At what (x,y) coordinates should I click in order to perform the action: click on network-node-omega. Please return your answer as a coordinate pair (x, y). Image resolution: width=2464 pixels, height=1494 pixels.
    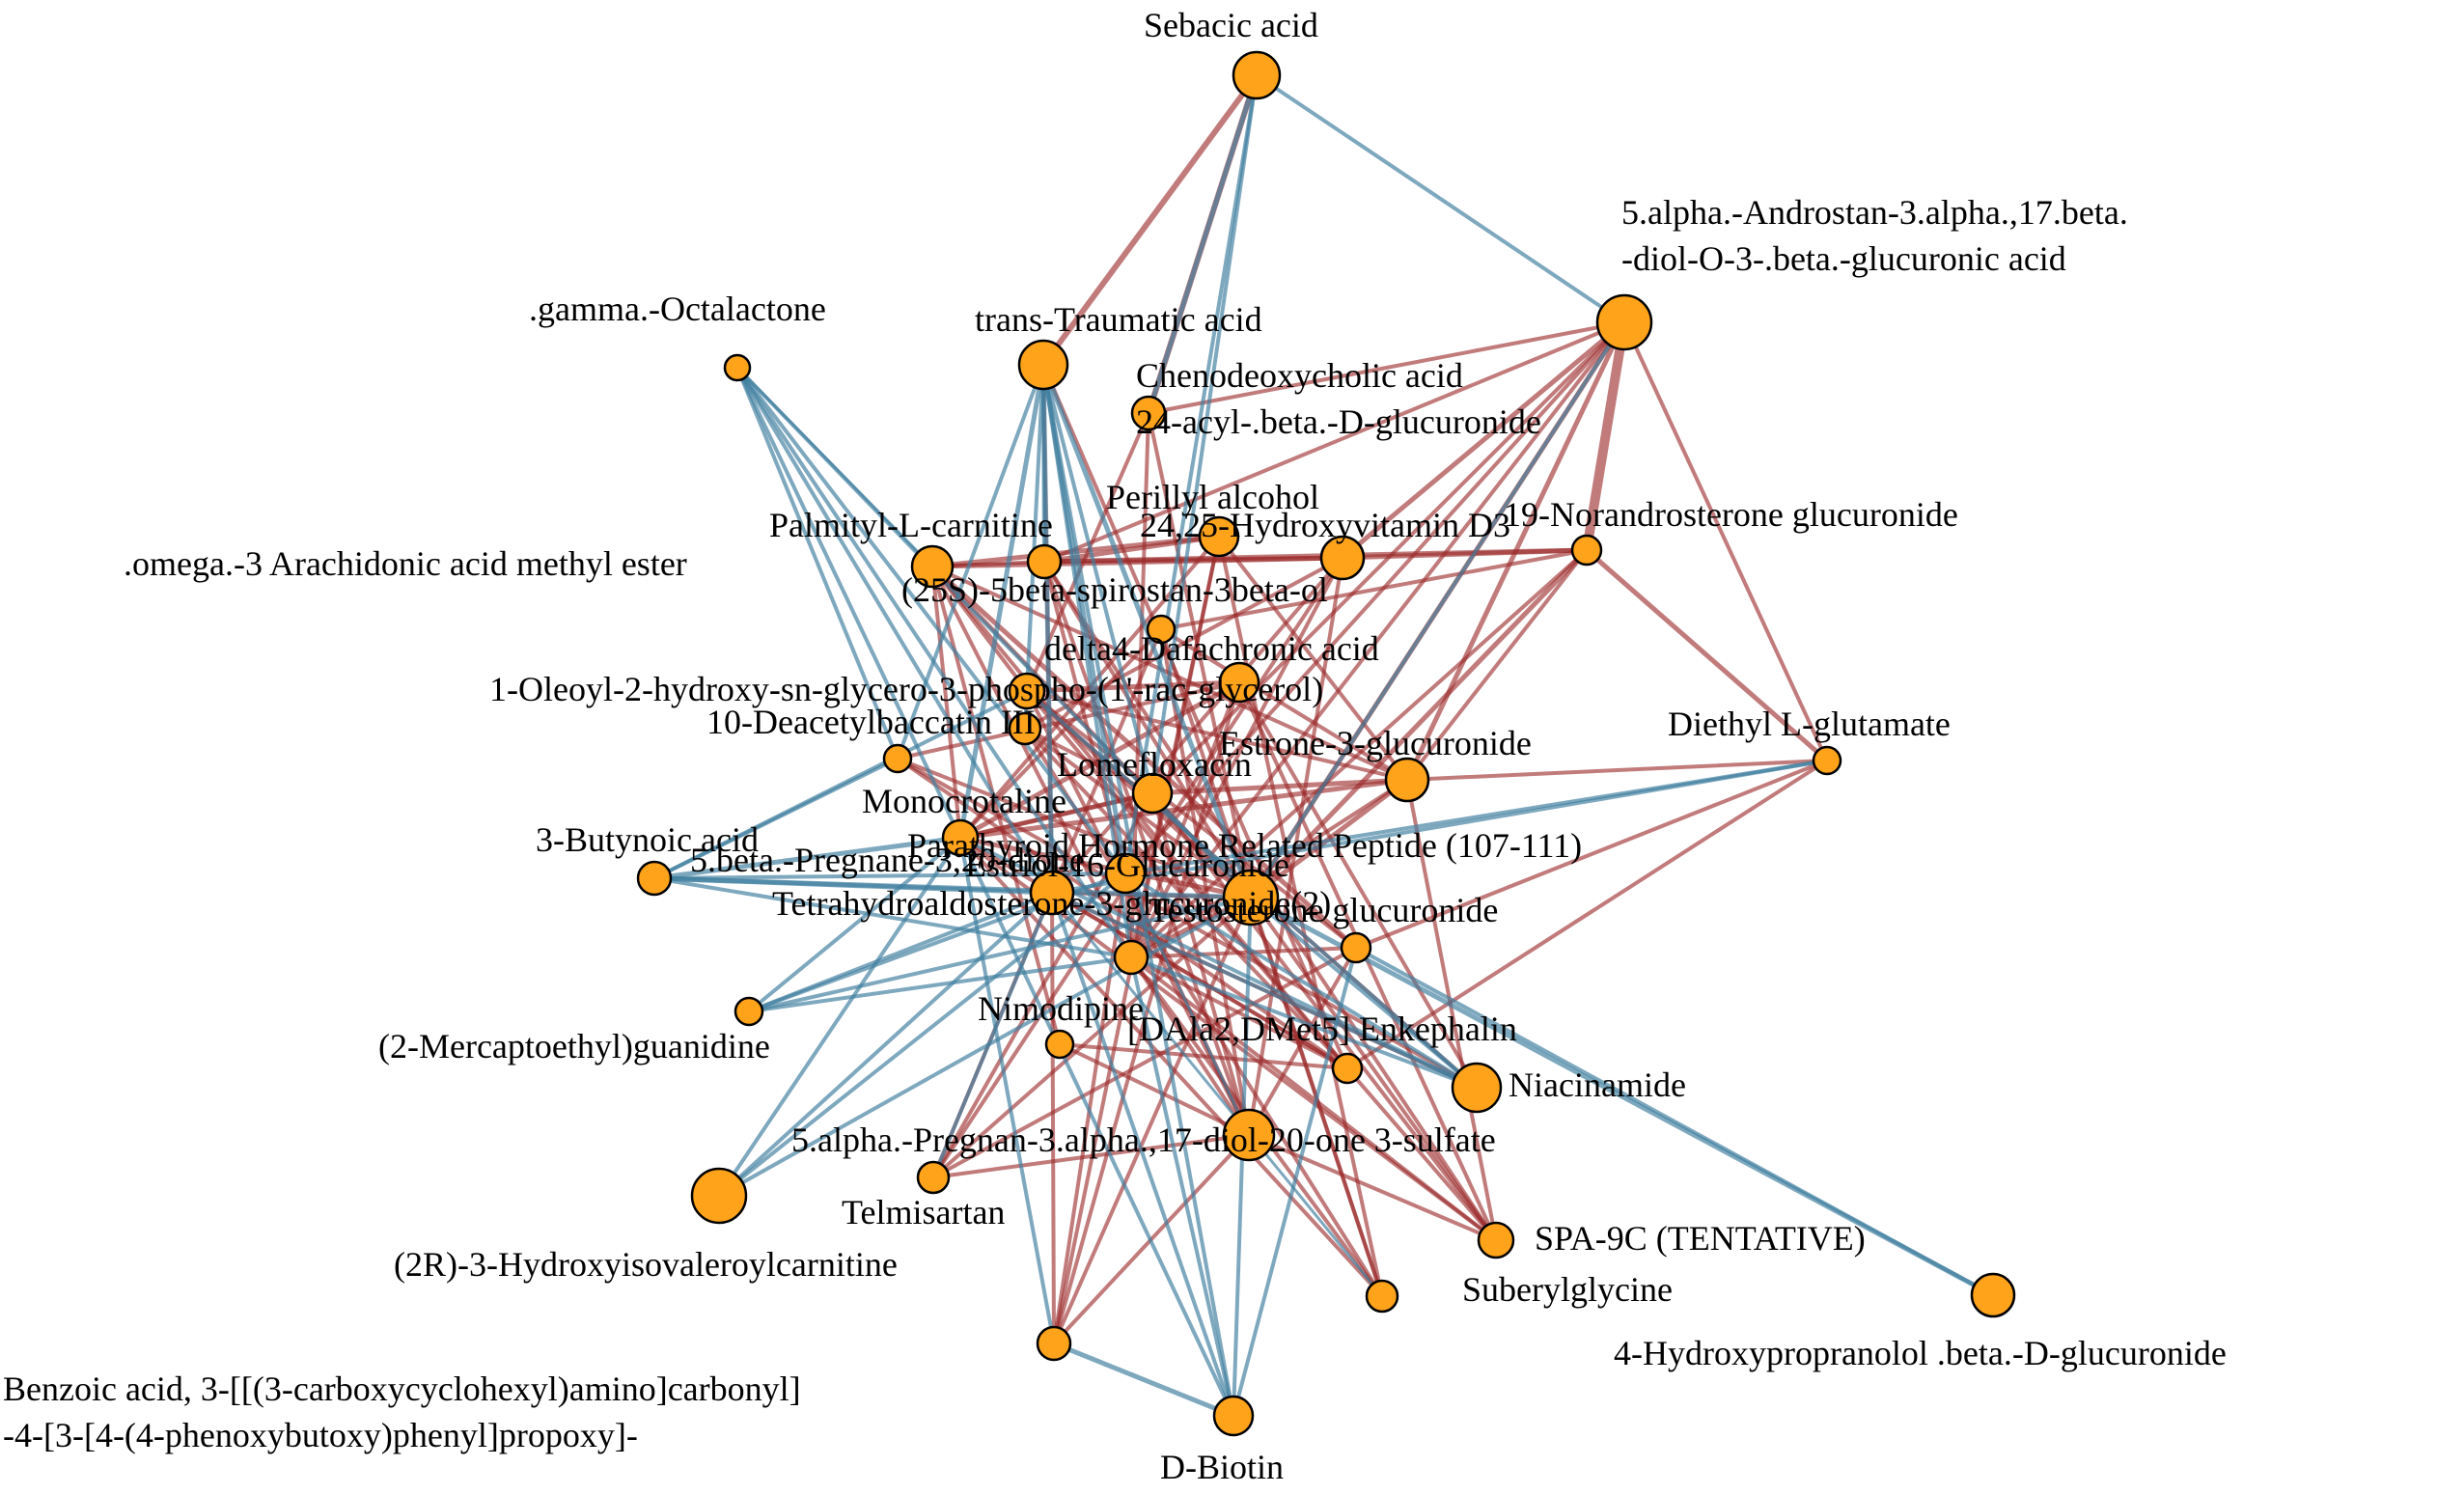
    Looking at the image, I should click on (932, 566).